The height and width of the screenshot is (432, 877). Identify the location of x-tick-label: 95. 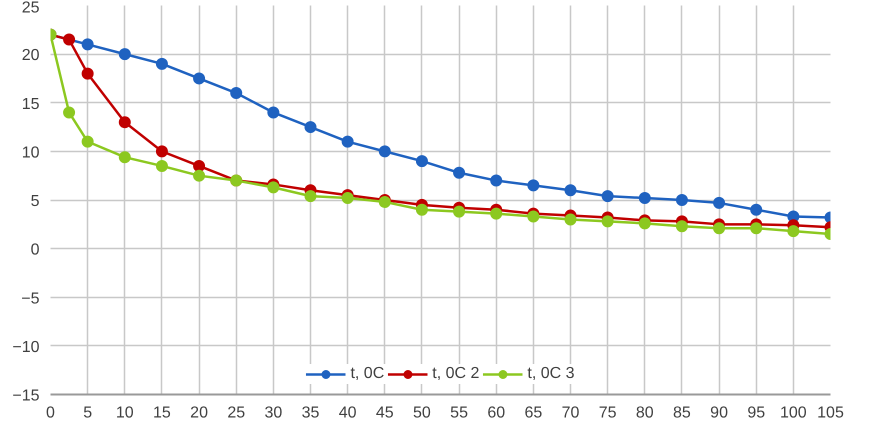
(756, 413).